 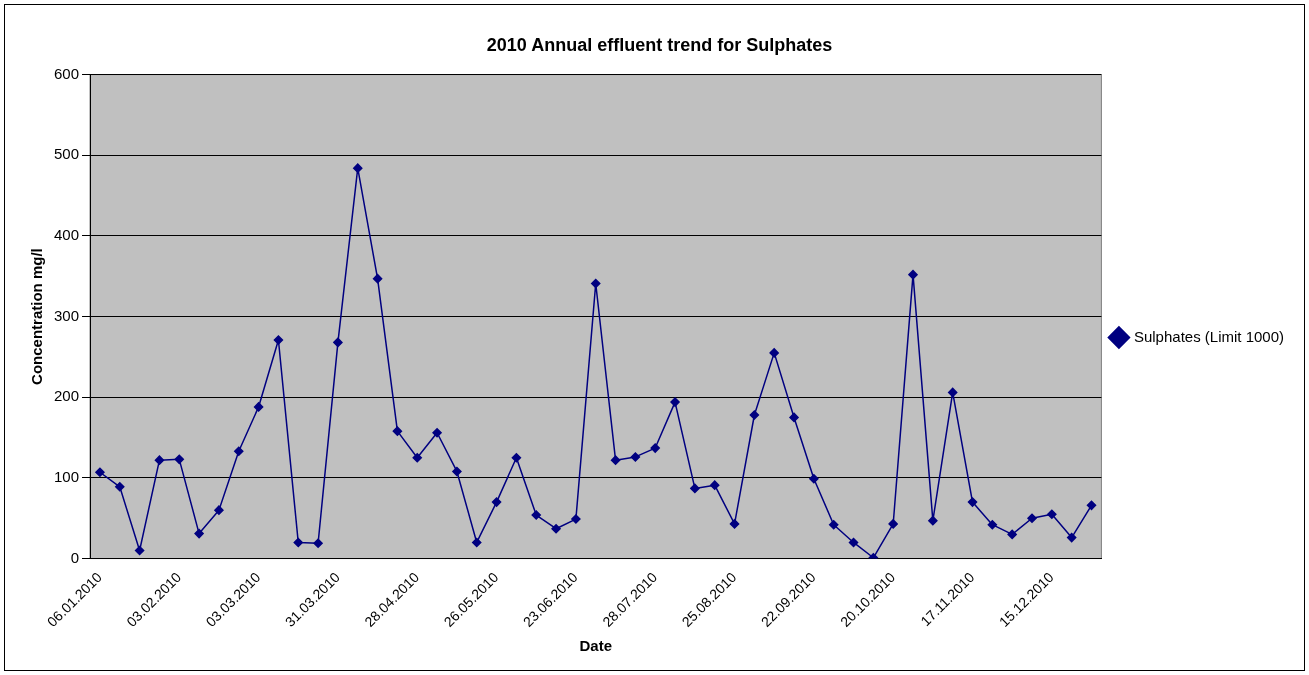 I want to click on x-axis-title: Date, so click(x=595, y=646).